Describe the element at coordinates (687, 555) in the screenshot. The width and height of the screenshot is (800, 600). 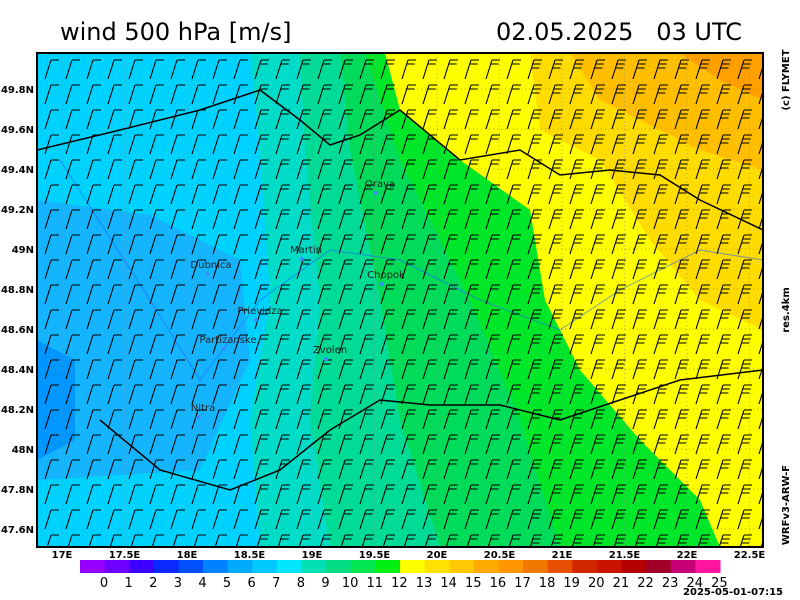
I see `lon-label: 22E` at that location.